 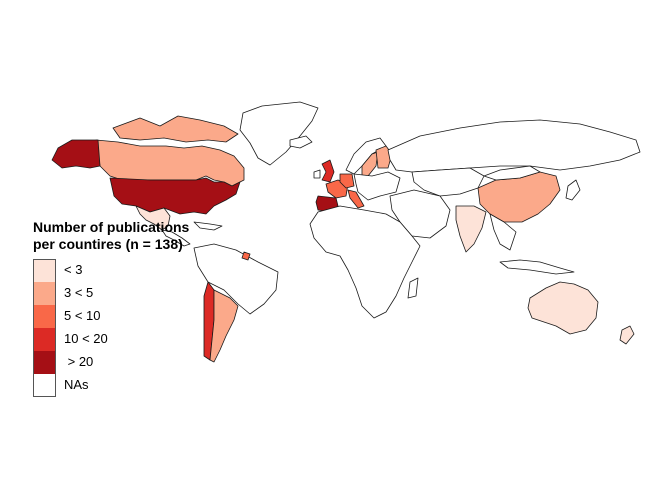 What do you see at coordinates (365, 262) in the screenshot?
I see `country-africa` at bounding box center [365, 262].